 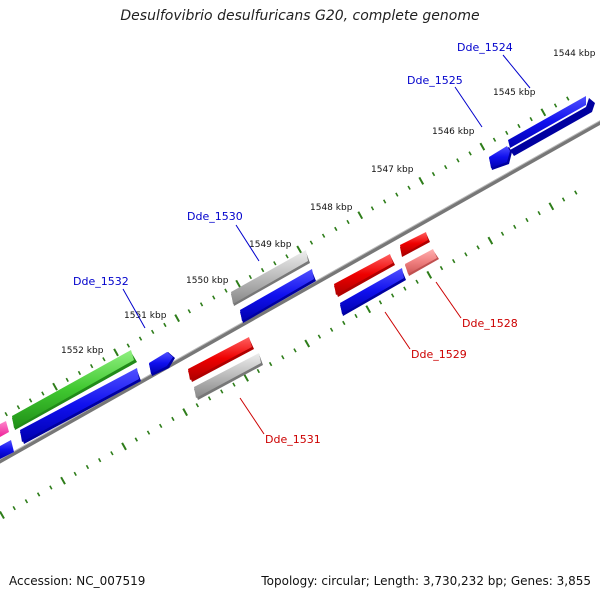 What do you see at coordinates (7, 449) in the screenshot?
I see `gene-blue-feature-edge` at bounding box center [7, 449].